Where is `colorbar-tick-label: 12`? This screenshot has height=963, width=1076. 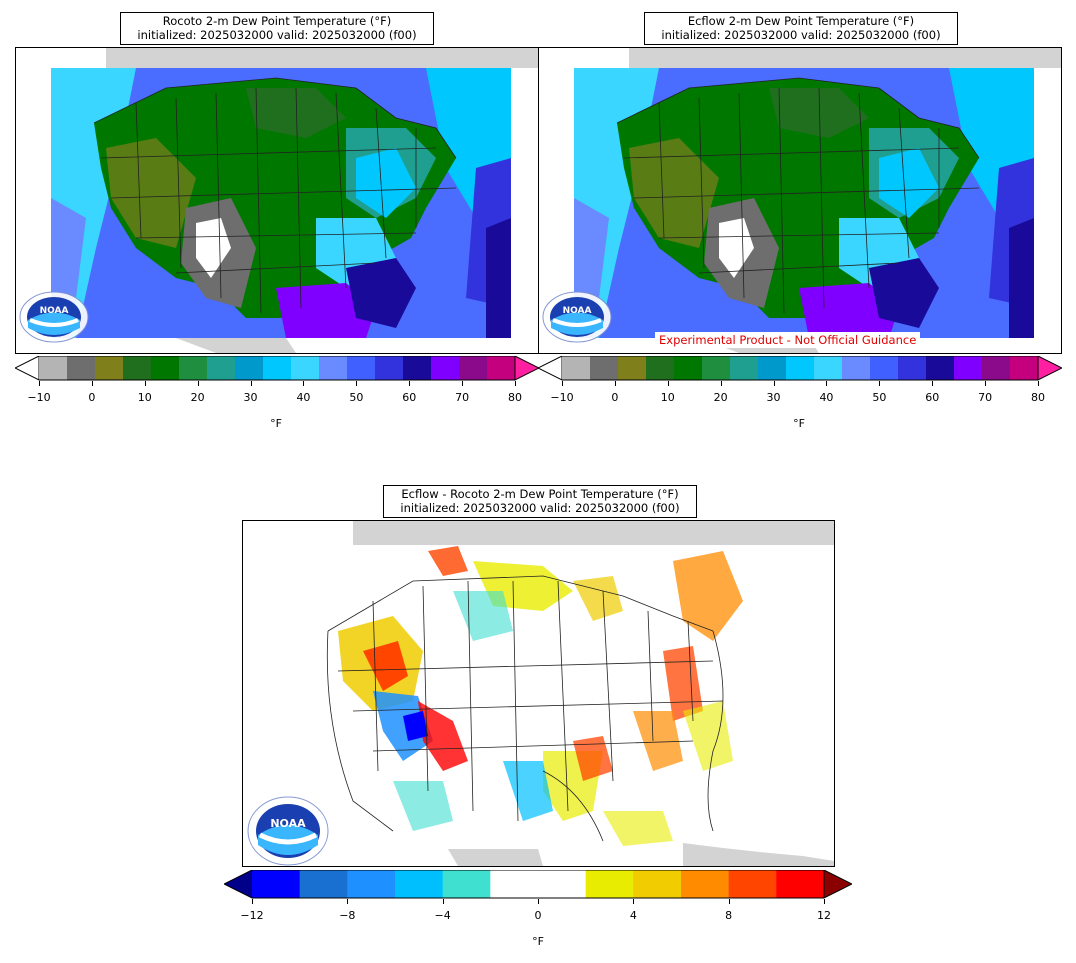
colorbar-tick-label: 12 is located at coordinates (824, 915).